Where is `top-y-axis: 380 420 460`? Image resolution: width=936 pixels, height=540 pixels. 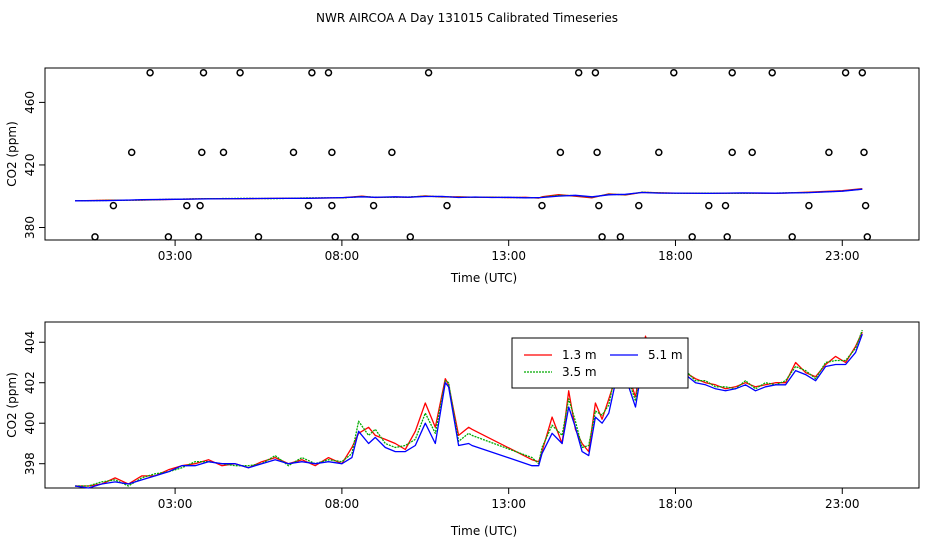 top-y-axis: 380 420 460 is located at coordinates (34, 165).